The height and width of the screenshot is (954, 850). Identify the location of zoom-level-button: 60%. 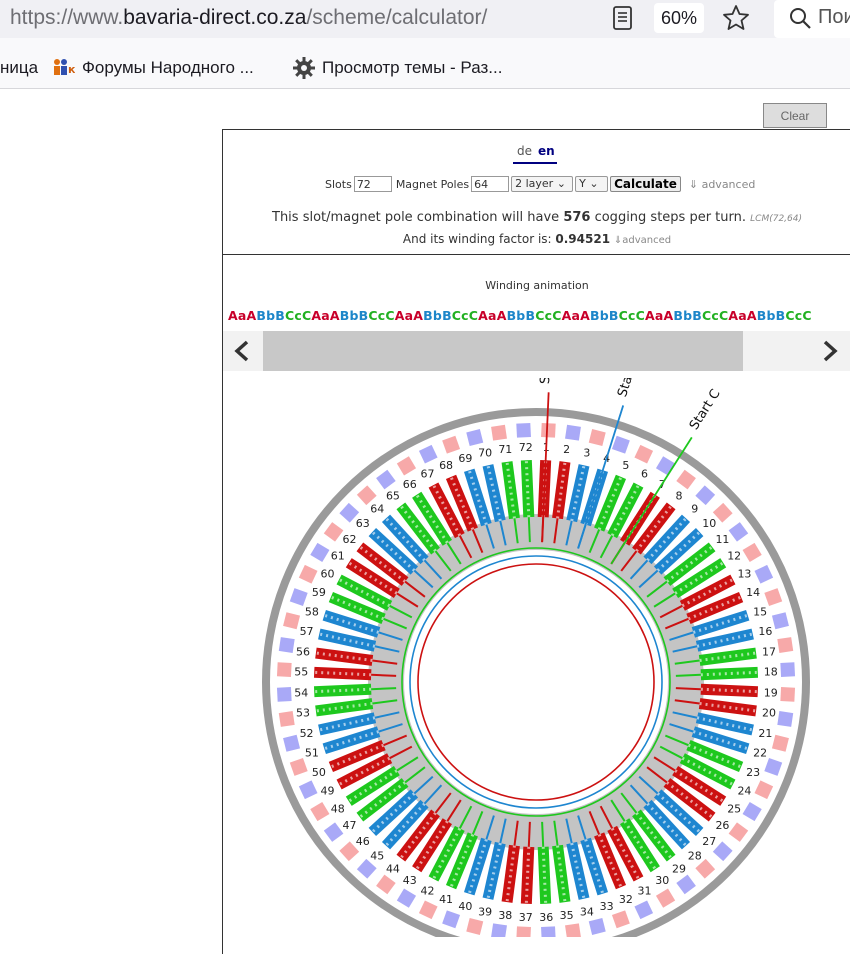
(679, 18).